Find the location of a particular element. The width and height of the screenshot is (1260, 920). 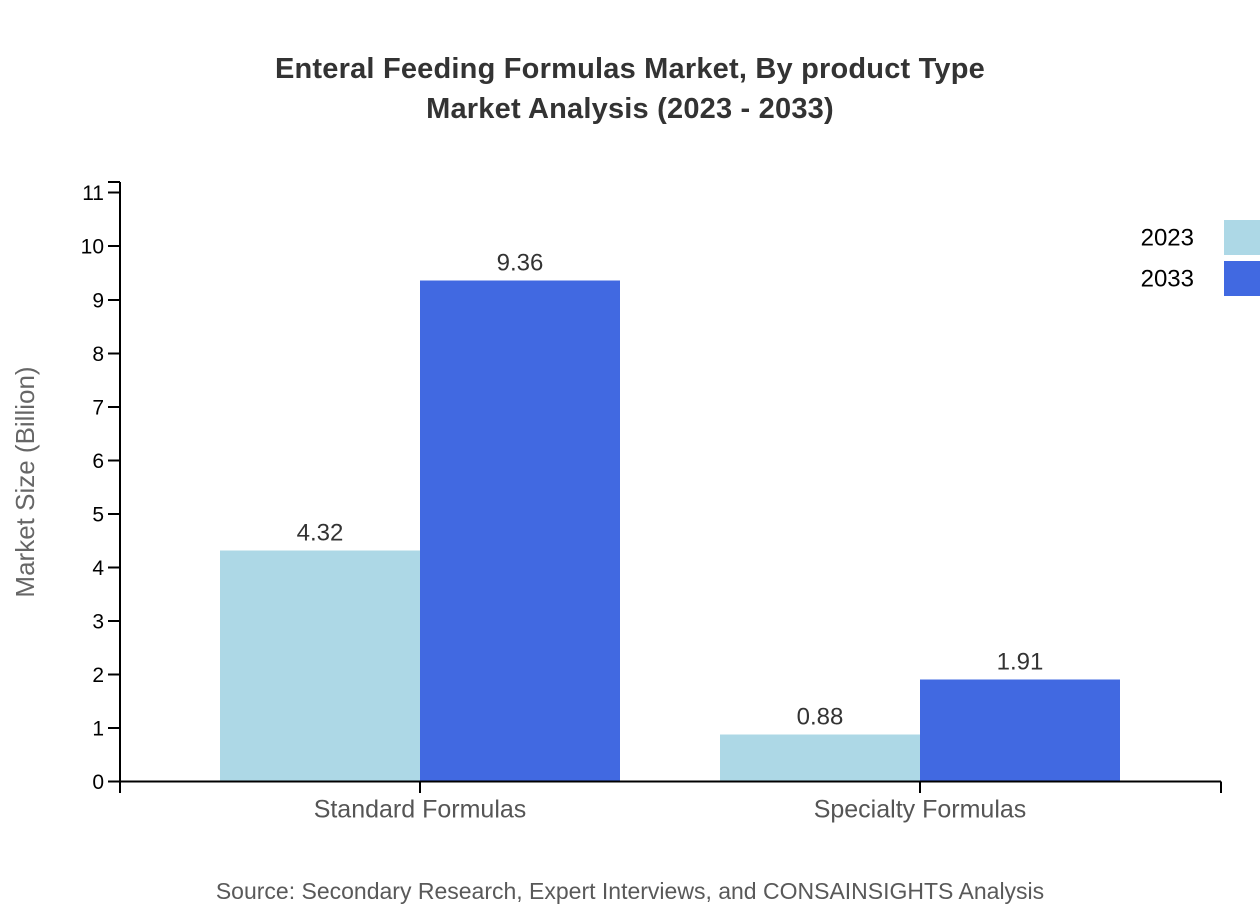

value-label-2023-standard-formulas: 4.32 is located at coordinates (320, 532).